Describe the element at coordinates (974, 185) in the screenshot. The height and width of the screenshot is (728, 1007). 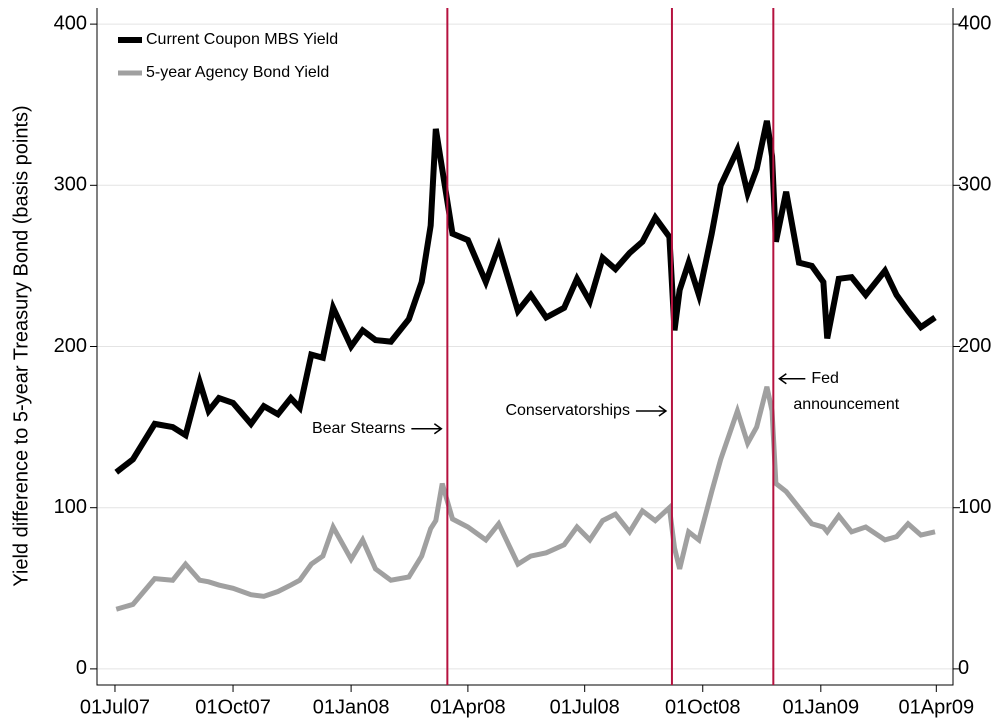
I see `y2-tick-label: 300` at that location.